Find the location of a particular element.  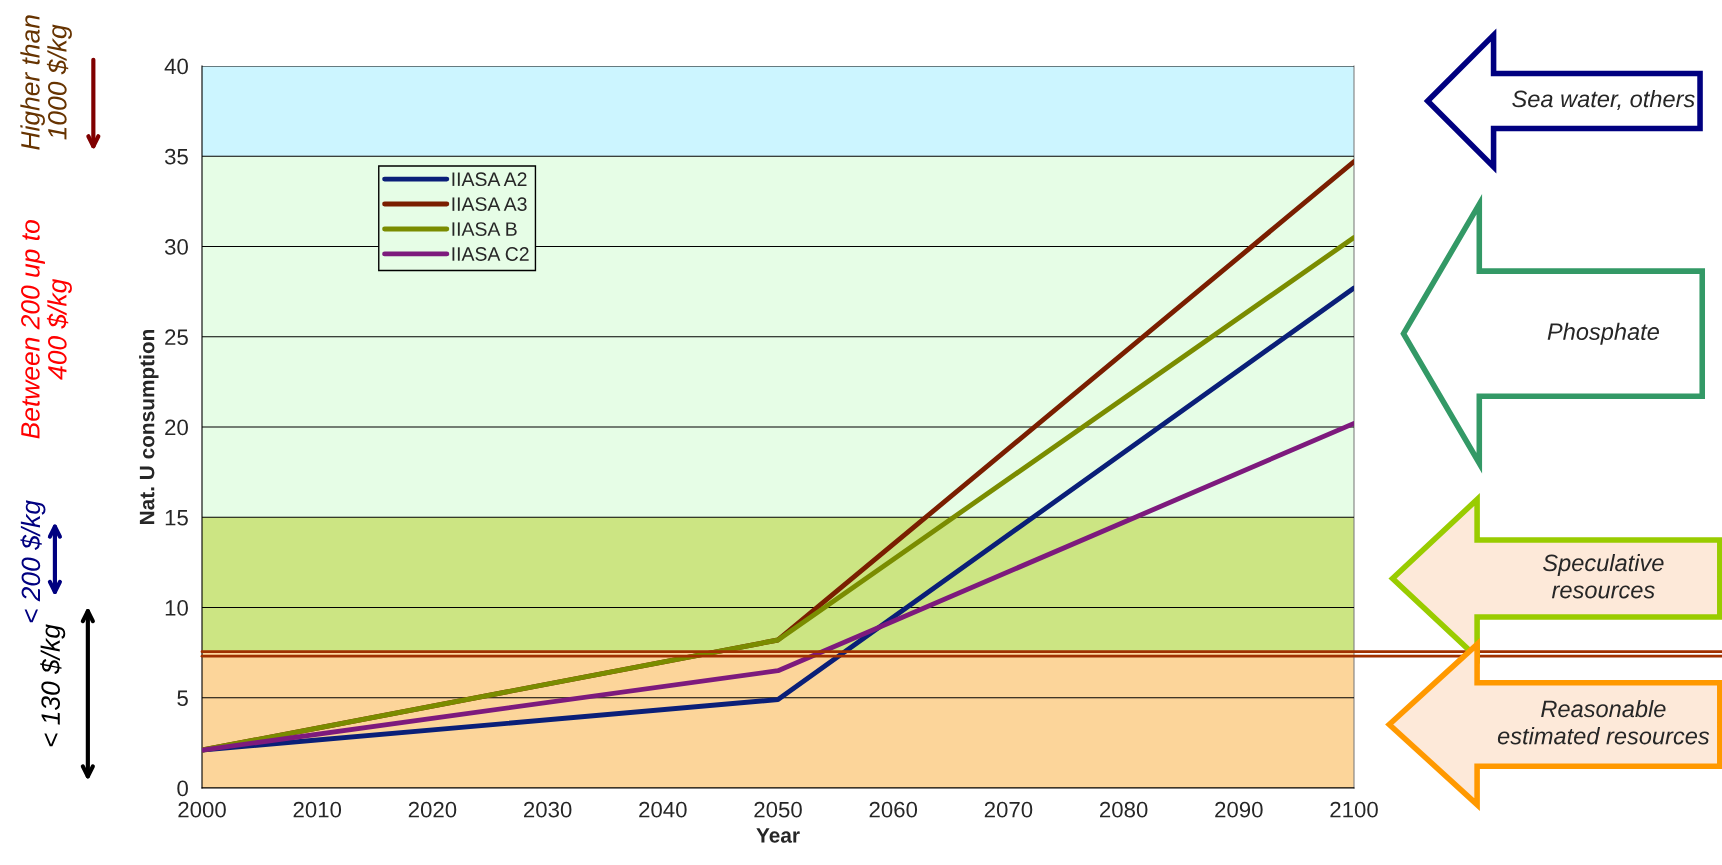

text: < 200 $/kg is located at coordinates (33, 561).